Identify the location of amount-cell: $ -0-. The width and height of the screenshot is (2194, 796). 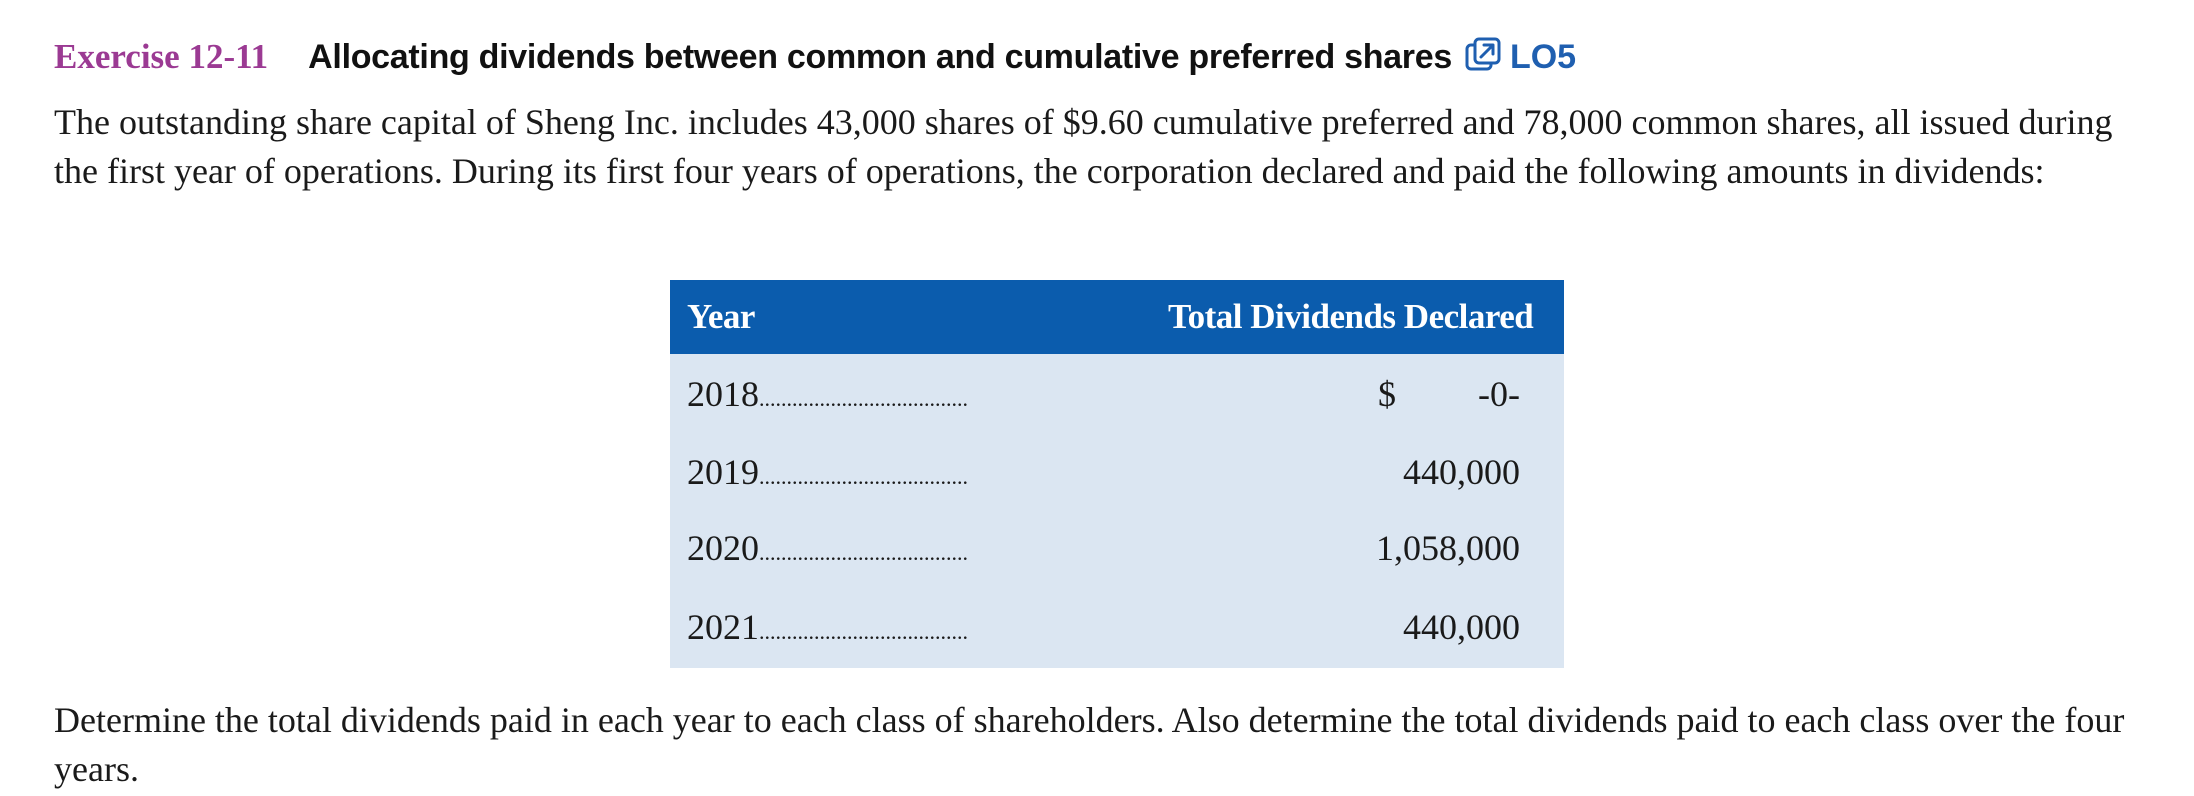
(1336, 394).